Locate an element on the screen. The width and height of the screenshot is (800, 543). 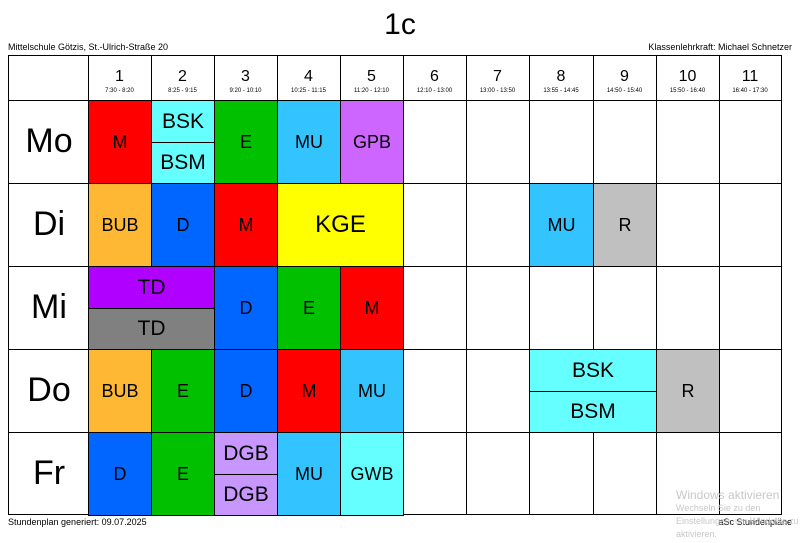
period-number: 6 is located at coordinates (434, 76).